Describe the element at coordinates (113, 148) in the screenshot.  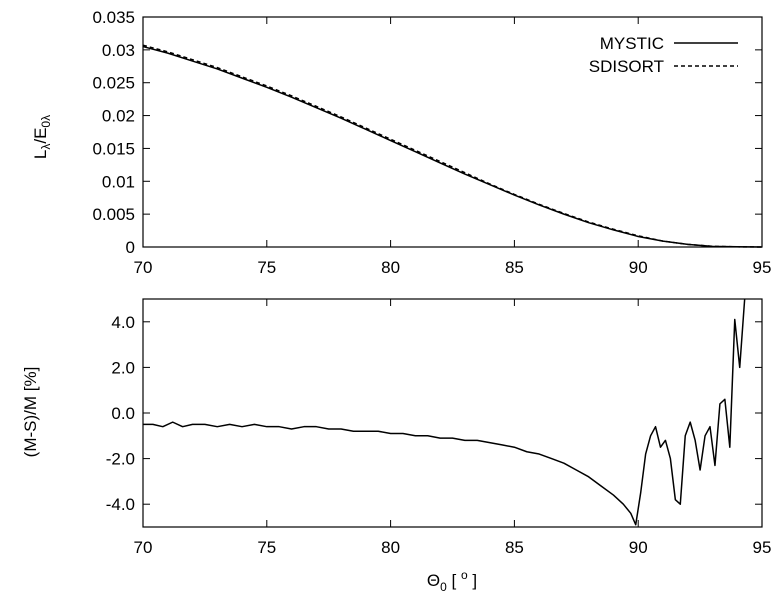
I see `top-y-tick-label: 0.015` at that location.